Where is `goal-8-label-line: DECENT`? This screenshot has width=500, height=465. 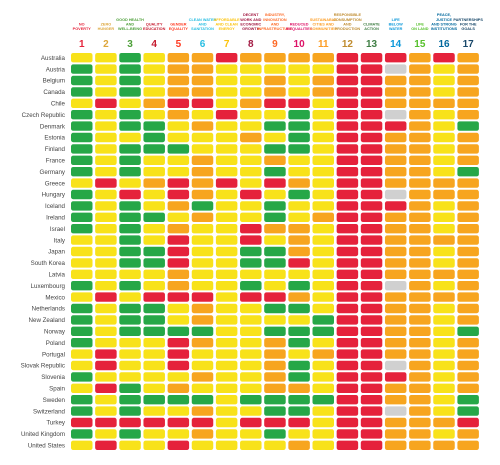
goal-8-label-line: DECENT is located at coordinates (251, 15).